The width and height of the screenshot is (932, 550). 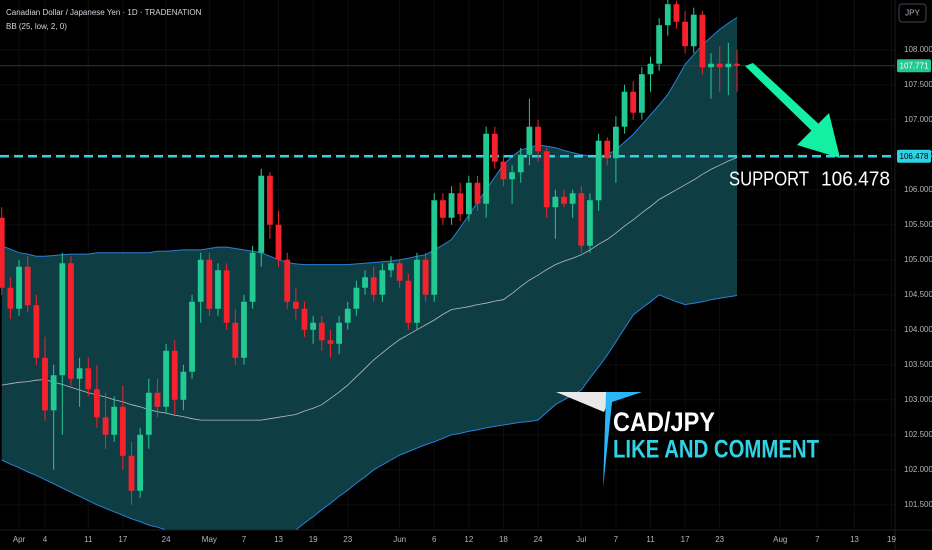 What do you see at coordinates (347, 539) in the screenshot?
I see `x-tick-label: 23` at bounding box center [347, 539].